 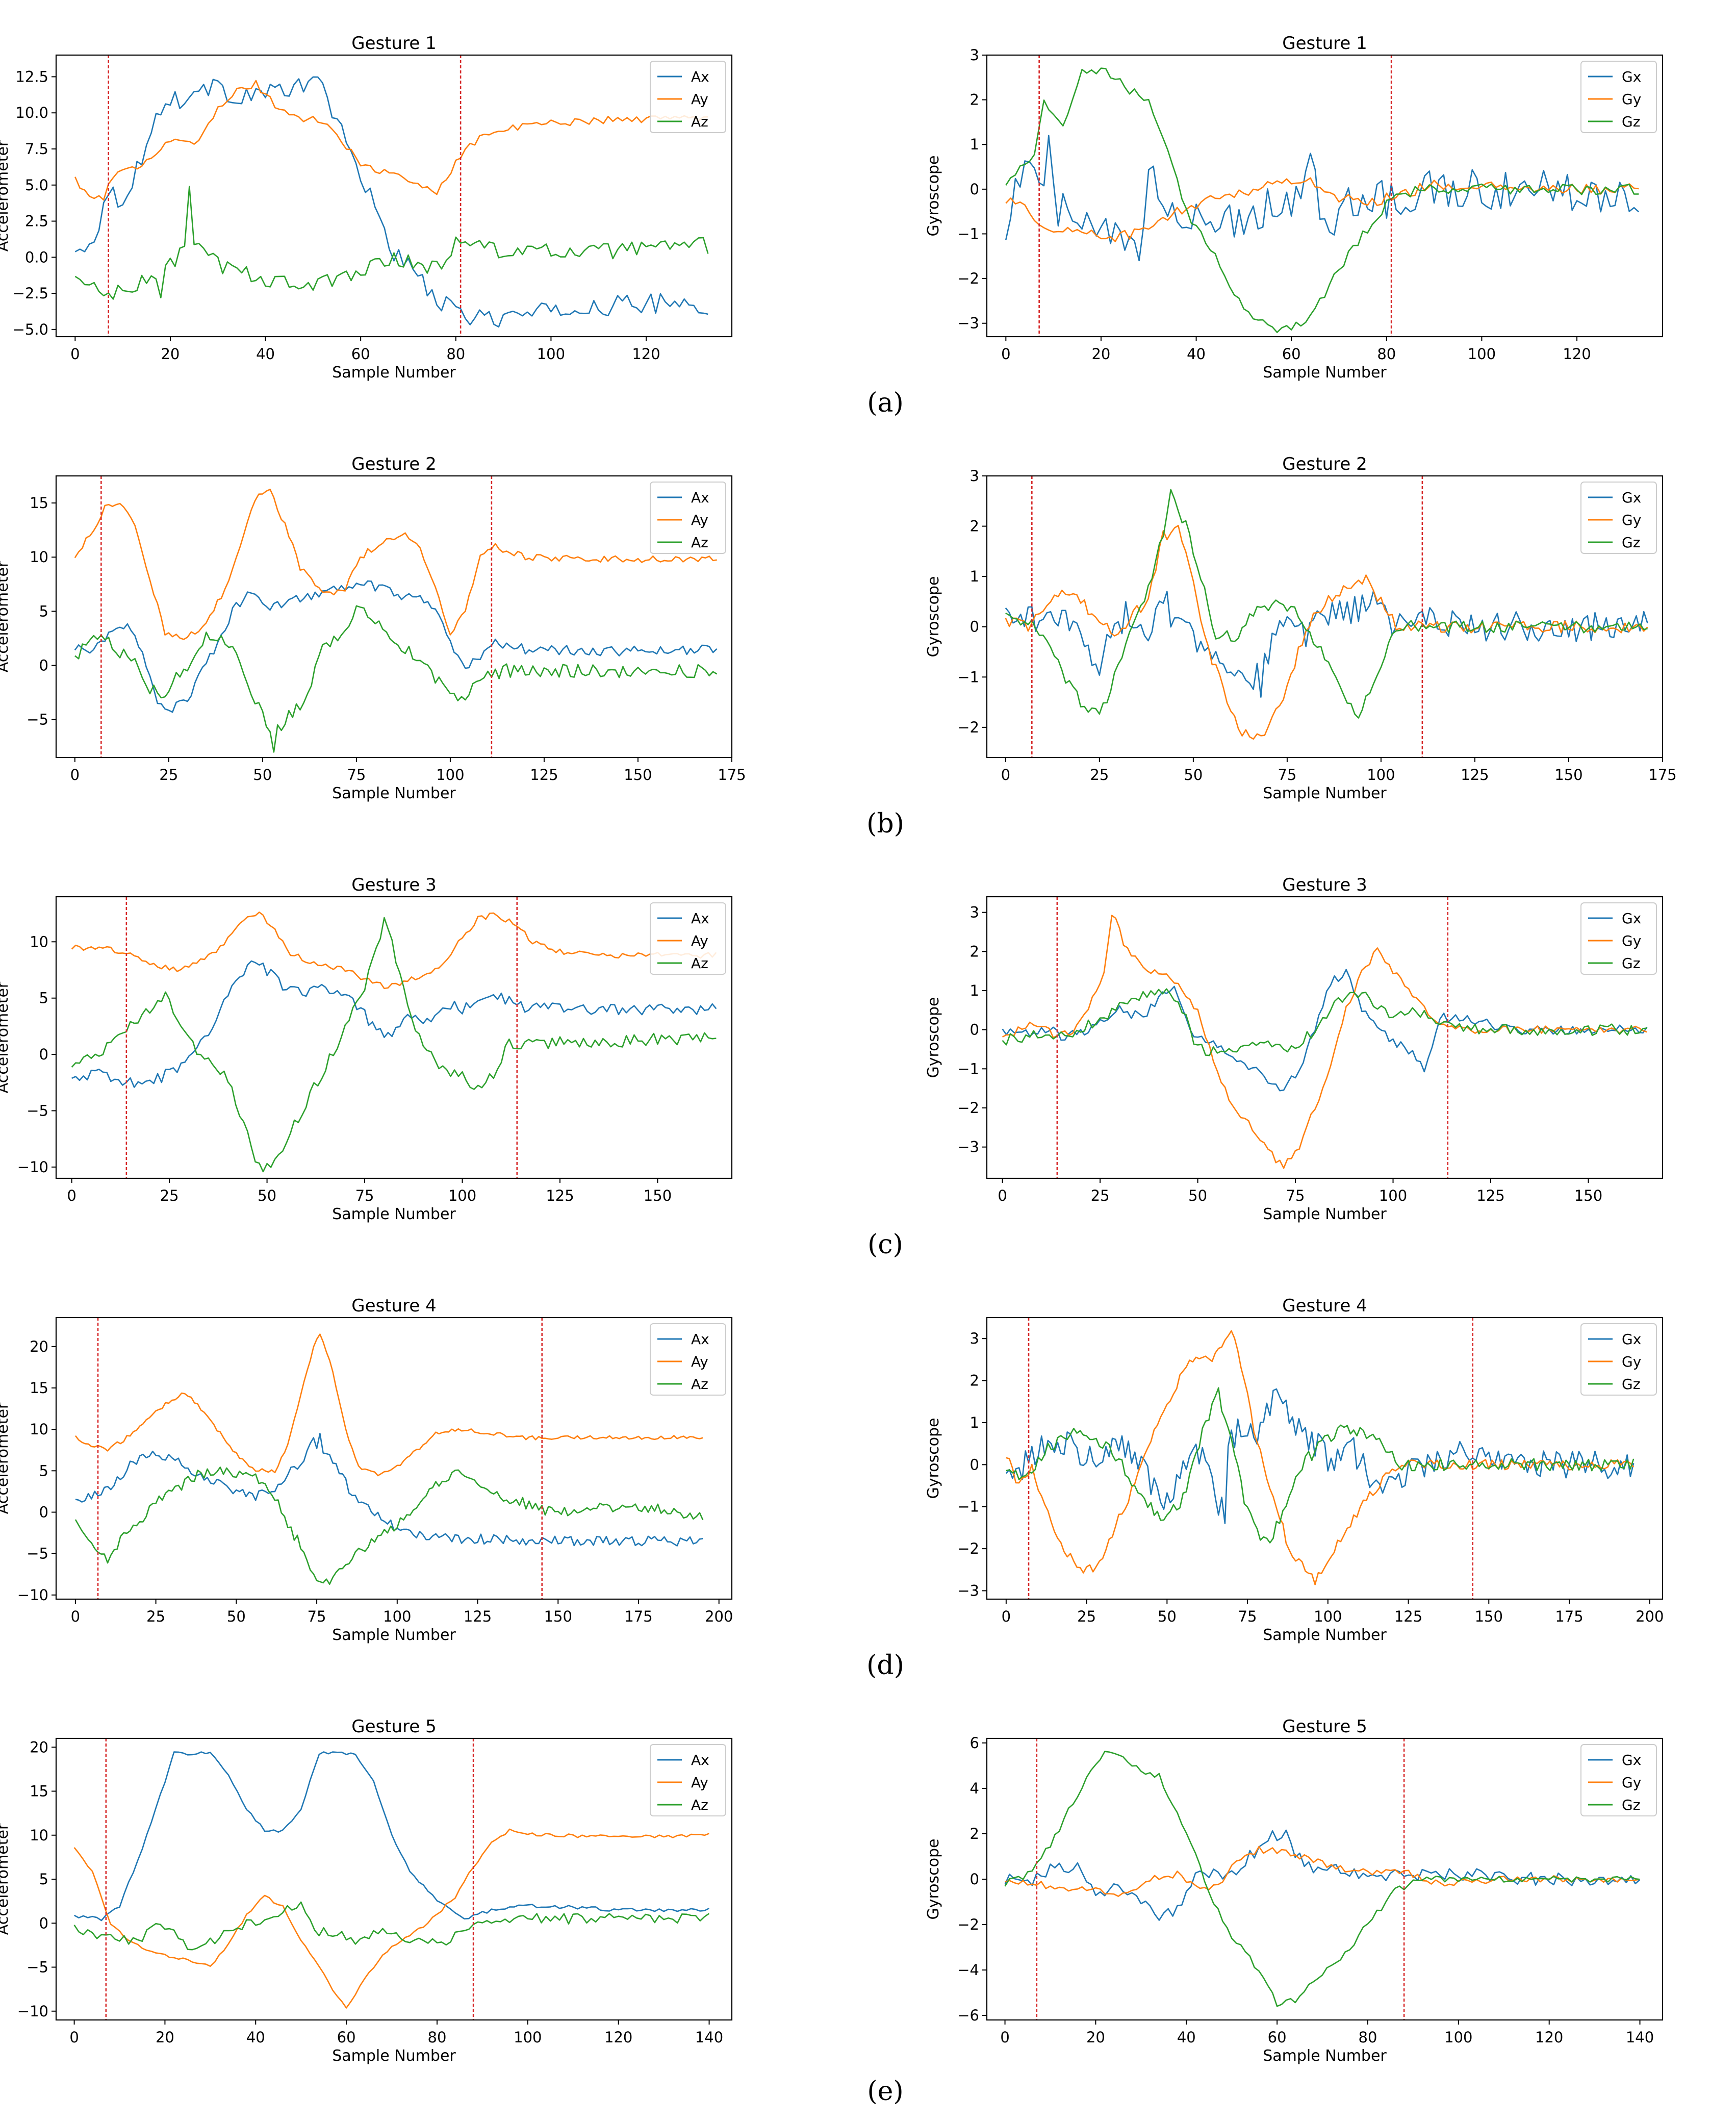 I want to click on x-tick-label: 175, so click(x=1569, y=1616).